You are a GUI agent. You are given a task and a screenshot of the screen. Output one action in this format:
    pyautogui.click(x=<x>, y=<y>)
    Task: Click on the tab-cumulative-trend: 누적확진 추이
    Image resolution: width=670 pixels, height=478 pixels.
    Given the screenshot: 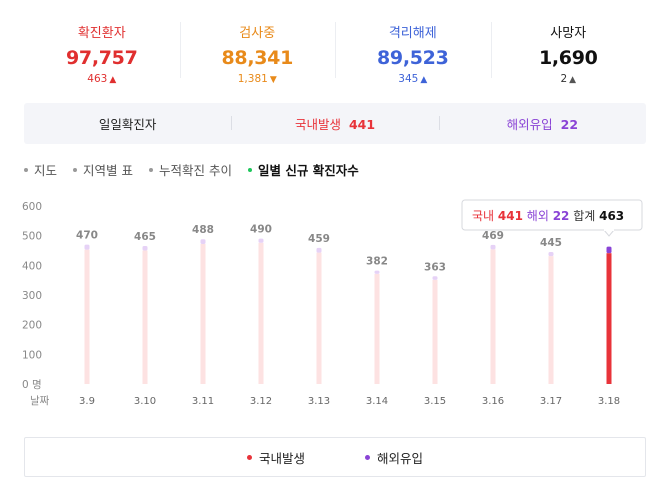 What is the action you would take?
    pyautogui.click(x=190, y=169)
    